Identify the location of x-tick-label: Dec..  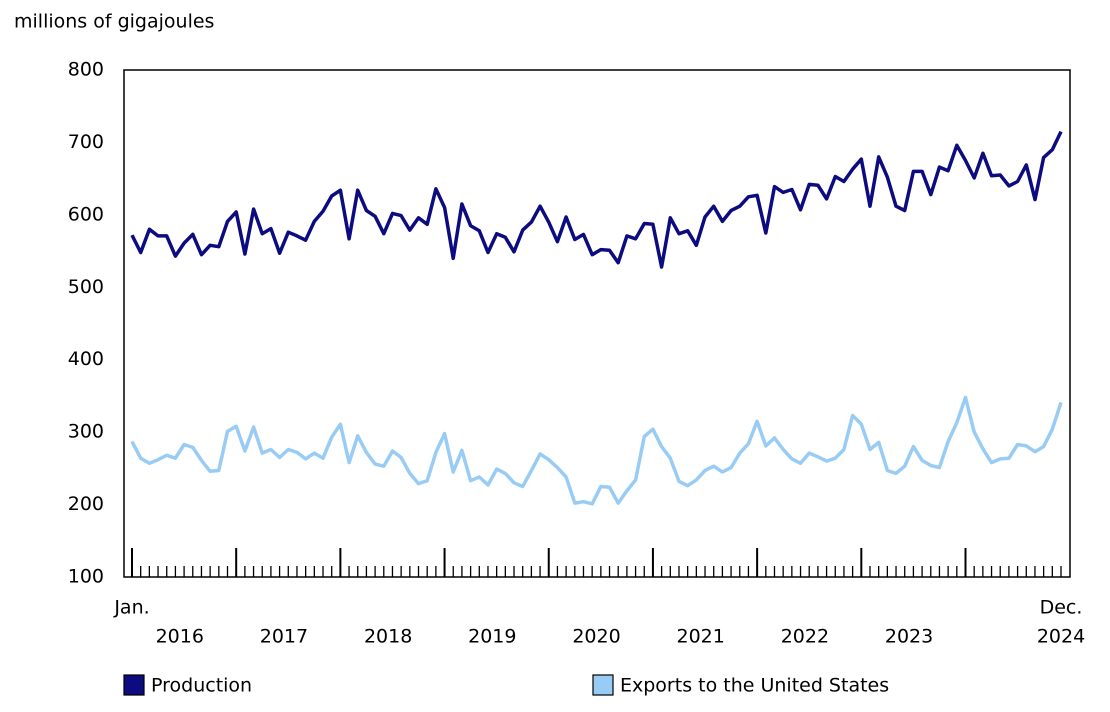
(1061, 608).